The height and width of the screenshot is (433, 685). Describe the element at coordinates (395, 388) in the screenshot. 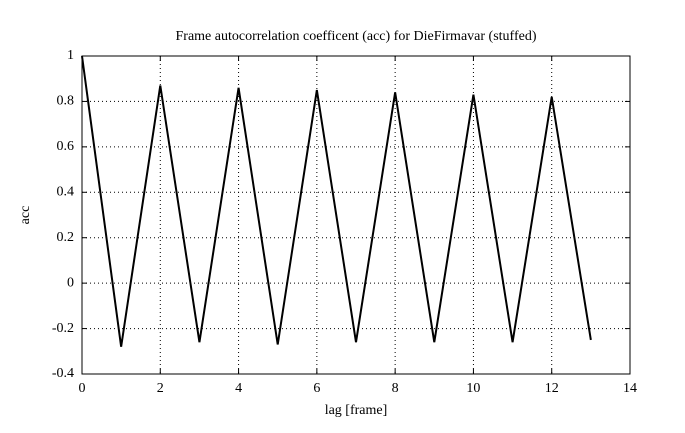

I see `x-tick-label: 8` at that location.